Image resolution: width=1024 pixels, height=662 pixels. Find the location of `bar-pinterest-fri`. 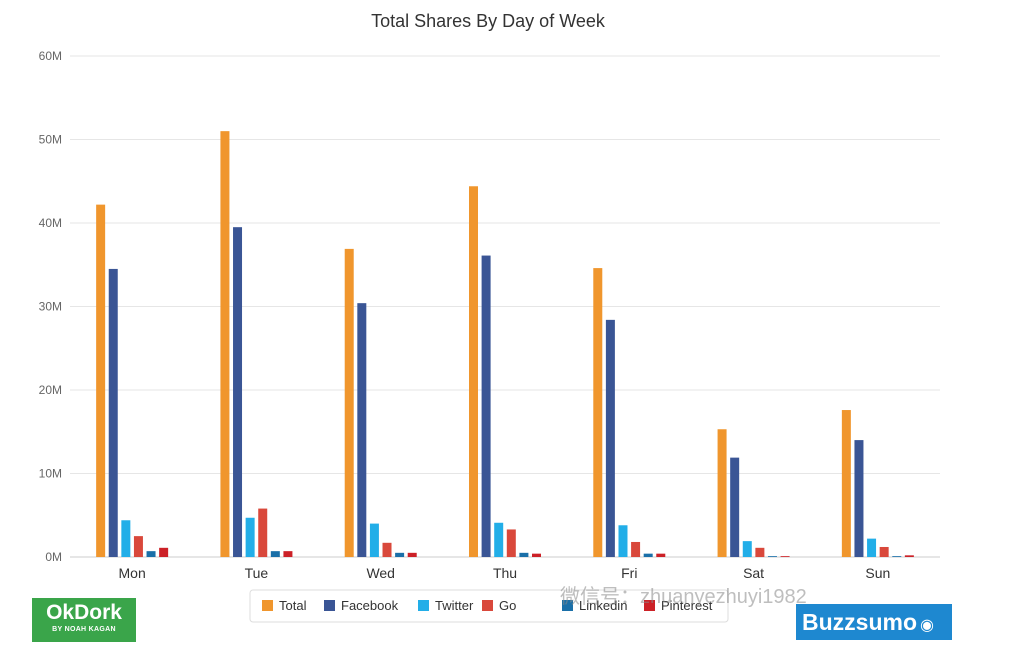

bar-pinterest-fri is located at coordinates (661, 555).